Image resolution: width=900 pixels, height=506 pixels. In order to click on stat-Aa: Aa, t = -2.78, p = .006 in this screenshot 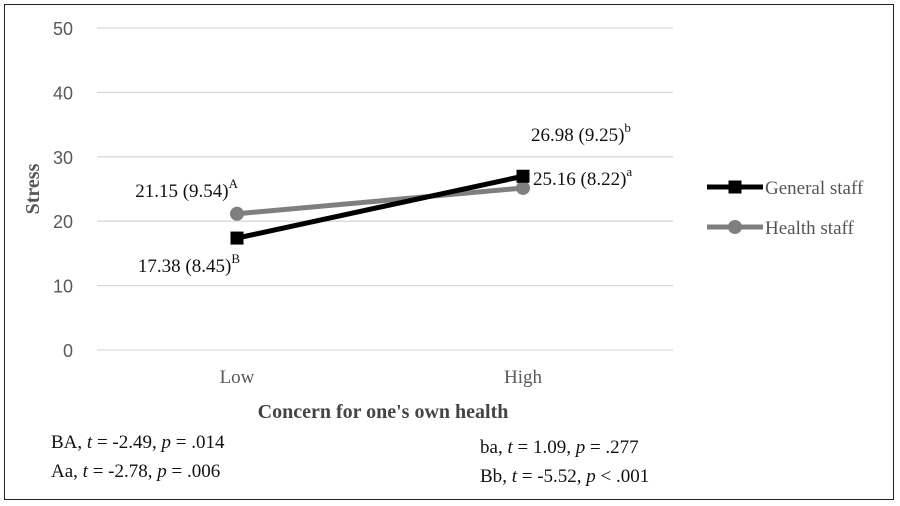, I will do `click(136, 471)`.